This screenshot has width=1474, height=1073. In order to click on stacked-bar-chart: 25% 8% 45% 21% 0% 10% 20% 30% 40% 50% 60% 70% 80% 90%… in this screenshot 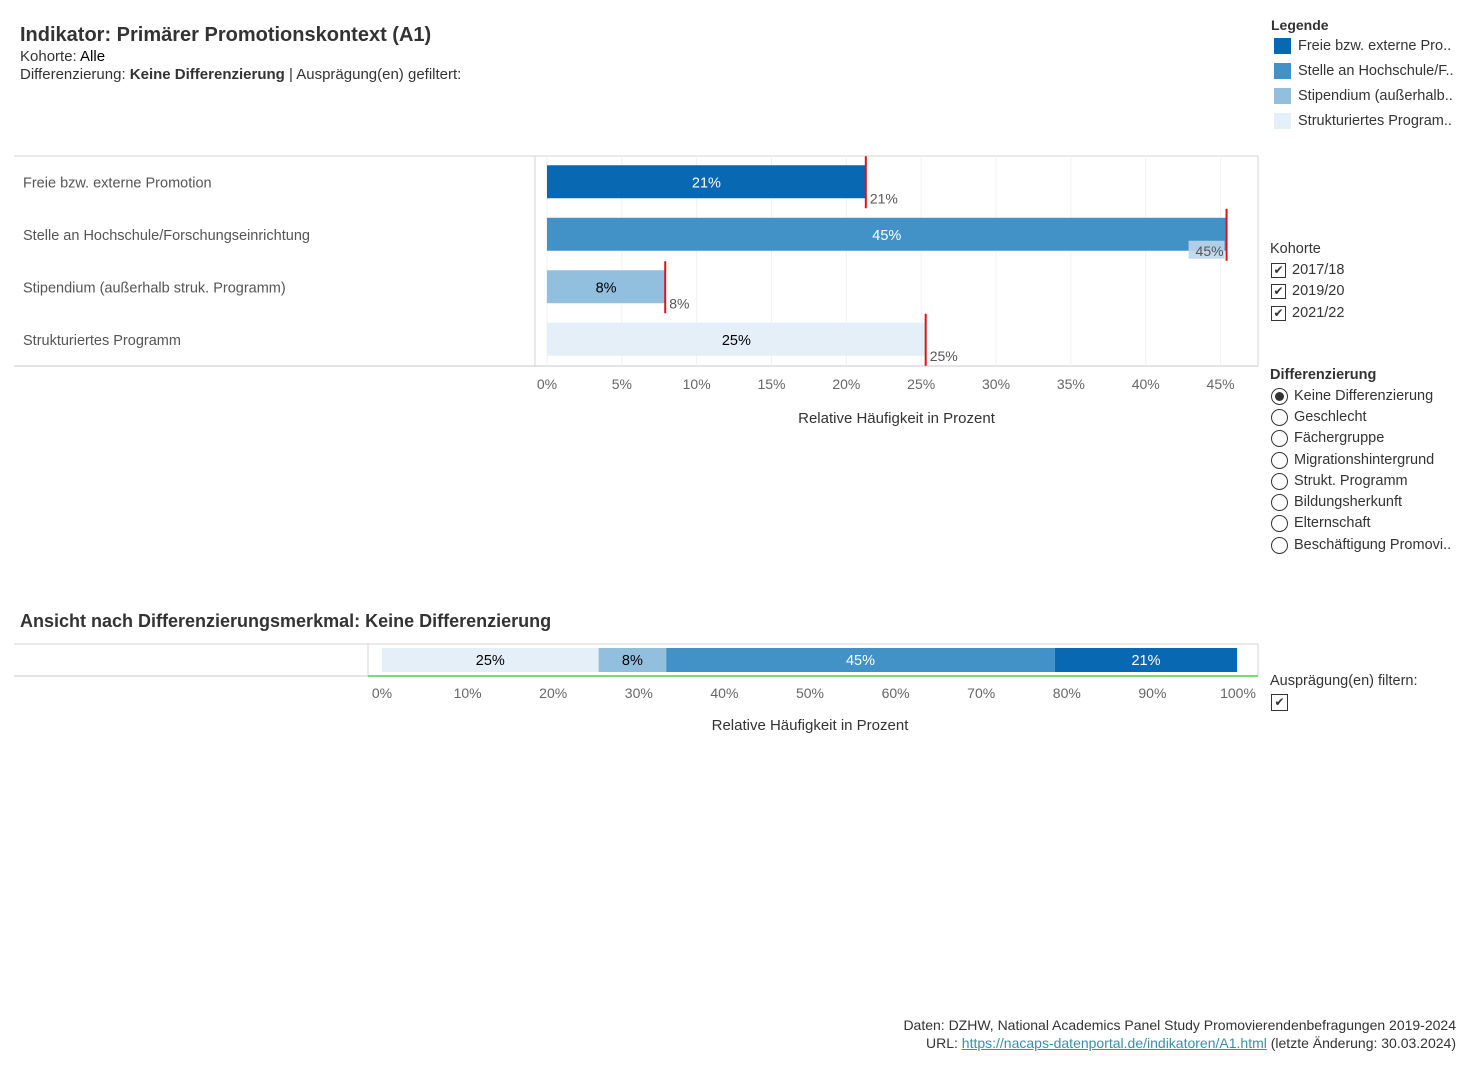, I will do `click(636, 688)`.